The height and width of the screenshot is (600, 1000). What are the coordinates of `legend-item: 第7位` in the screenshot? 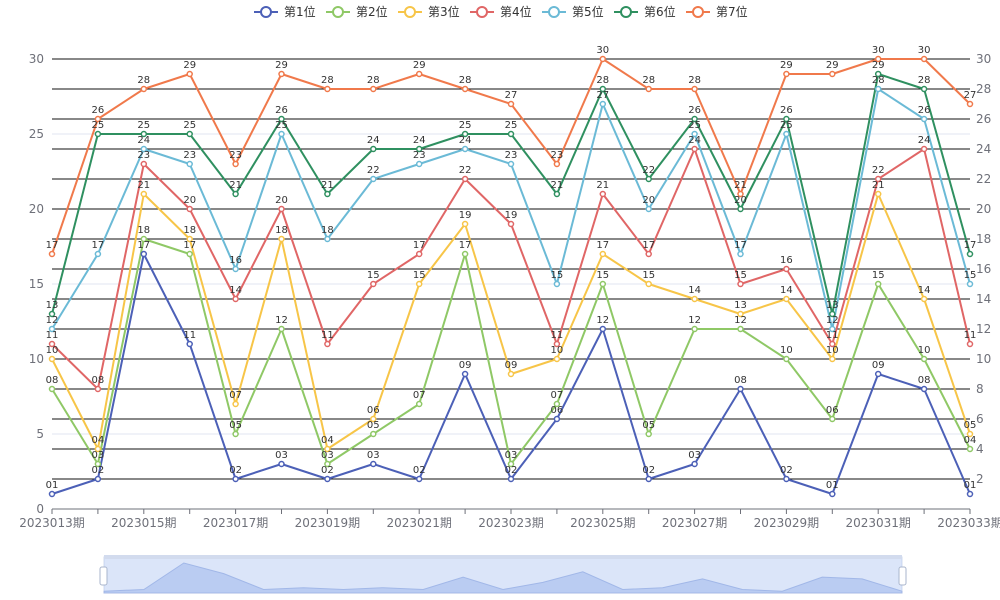 It's located at (717, 11).